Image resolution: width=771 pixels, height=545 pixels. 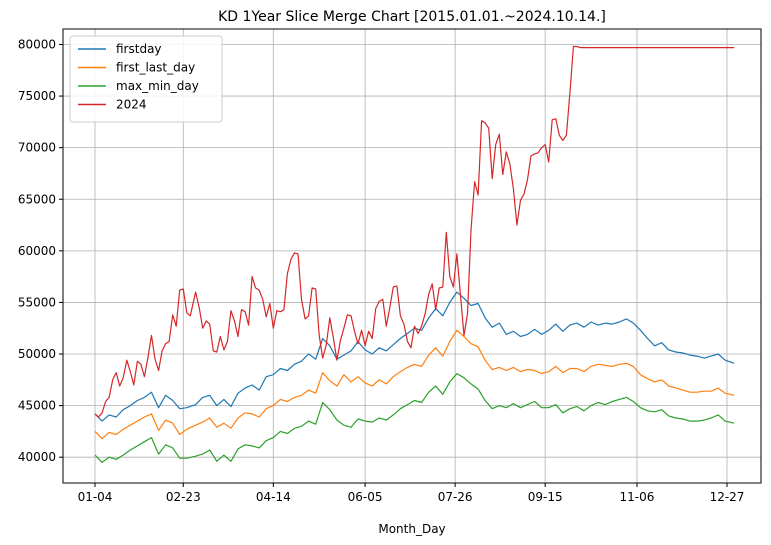 I want to click on x-tick-label: 01-04, so click(x=95, y=497).